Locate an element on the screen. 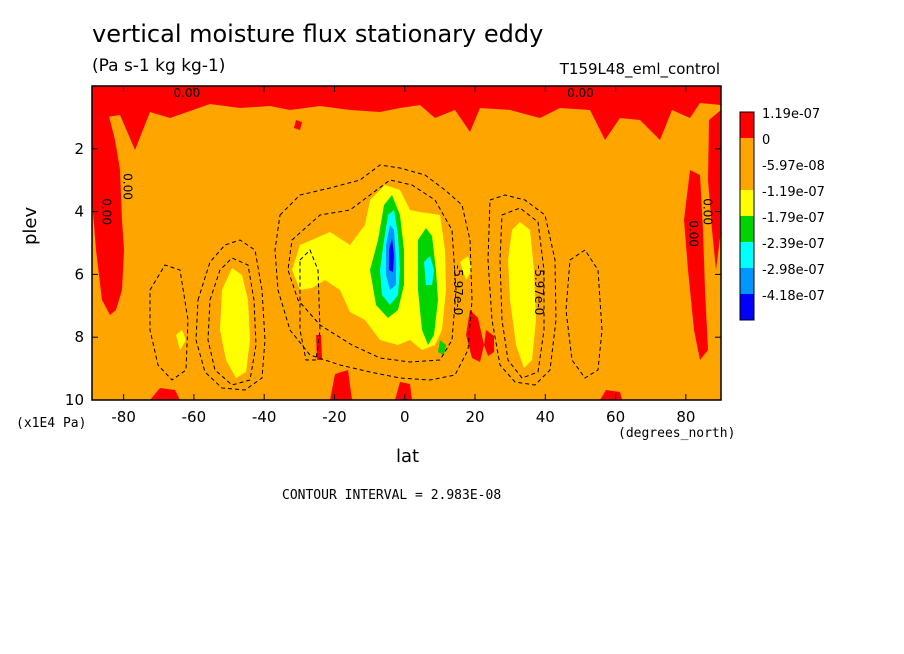 The image size is (904, 654). legend-label: 1.19e-07 is located at coordinates (791, 114).